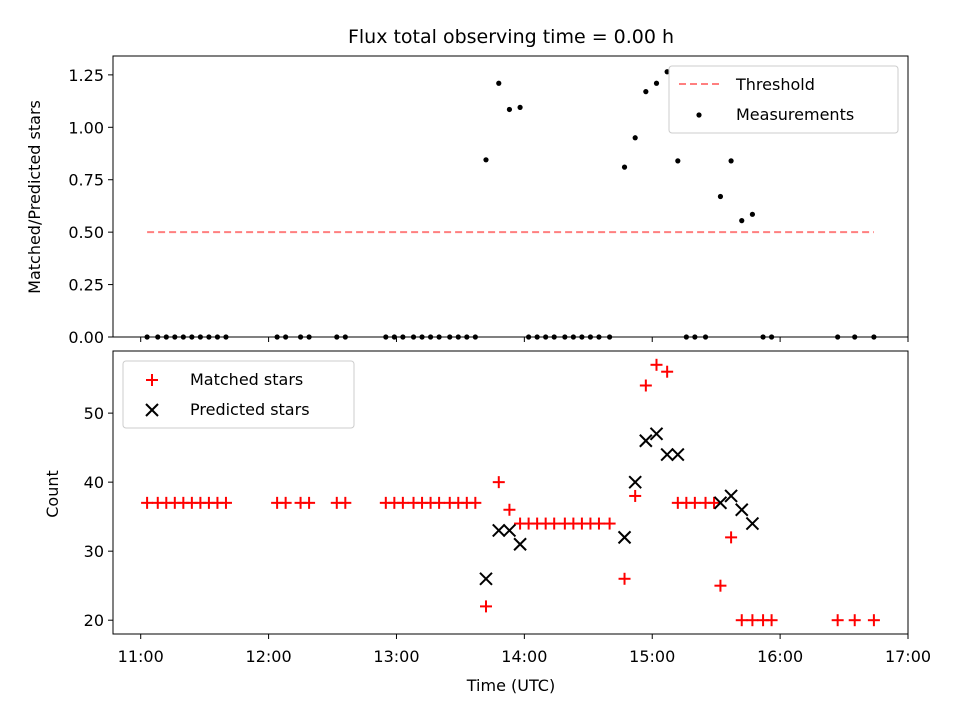  What do you see at coordinates (94, 551) in the screenshot?
I see `bottom-y-tick-label: 30` at bounding box center [94, 551].